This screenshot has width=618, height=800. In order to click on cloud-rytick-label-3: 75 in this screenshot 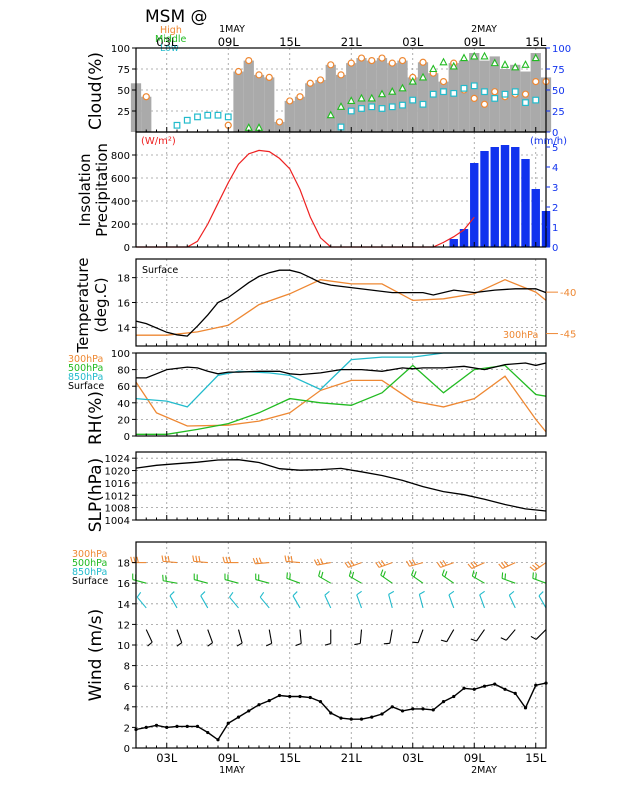, I will do `click(558, 70)`.